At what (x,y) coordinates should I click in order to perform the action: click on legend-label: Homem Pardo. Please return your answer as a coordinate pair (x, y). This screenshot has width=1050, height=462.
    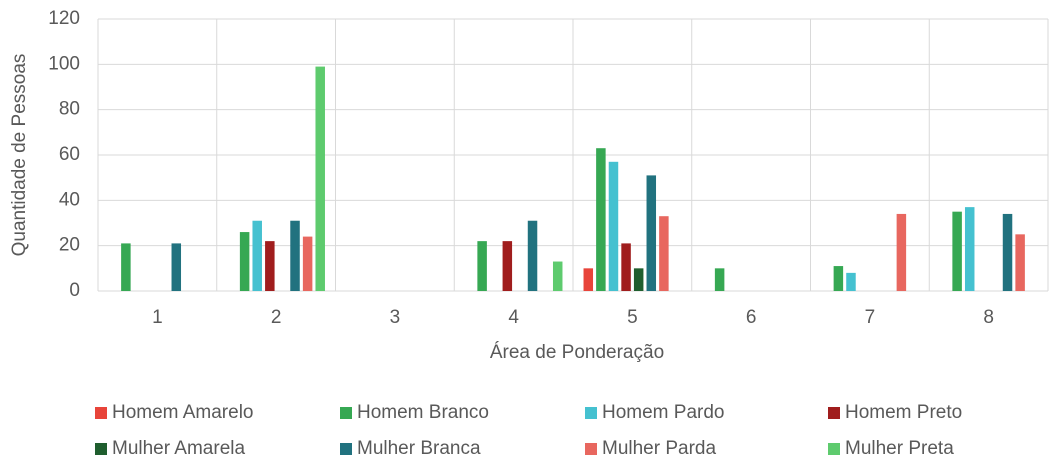
    Looking at the image, I should click on (663, 412).